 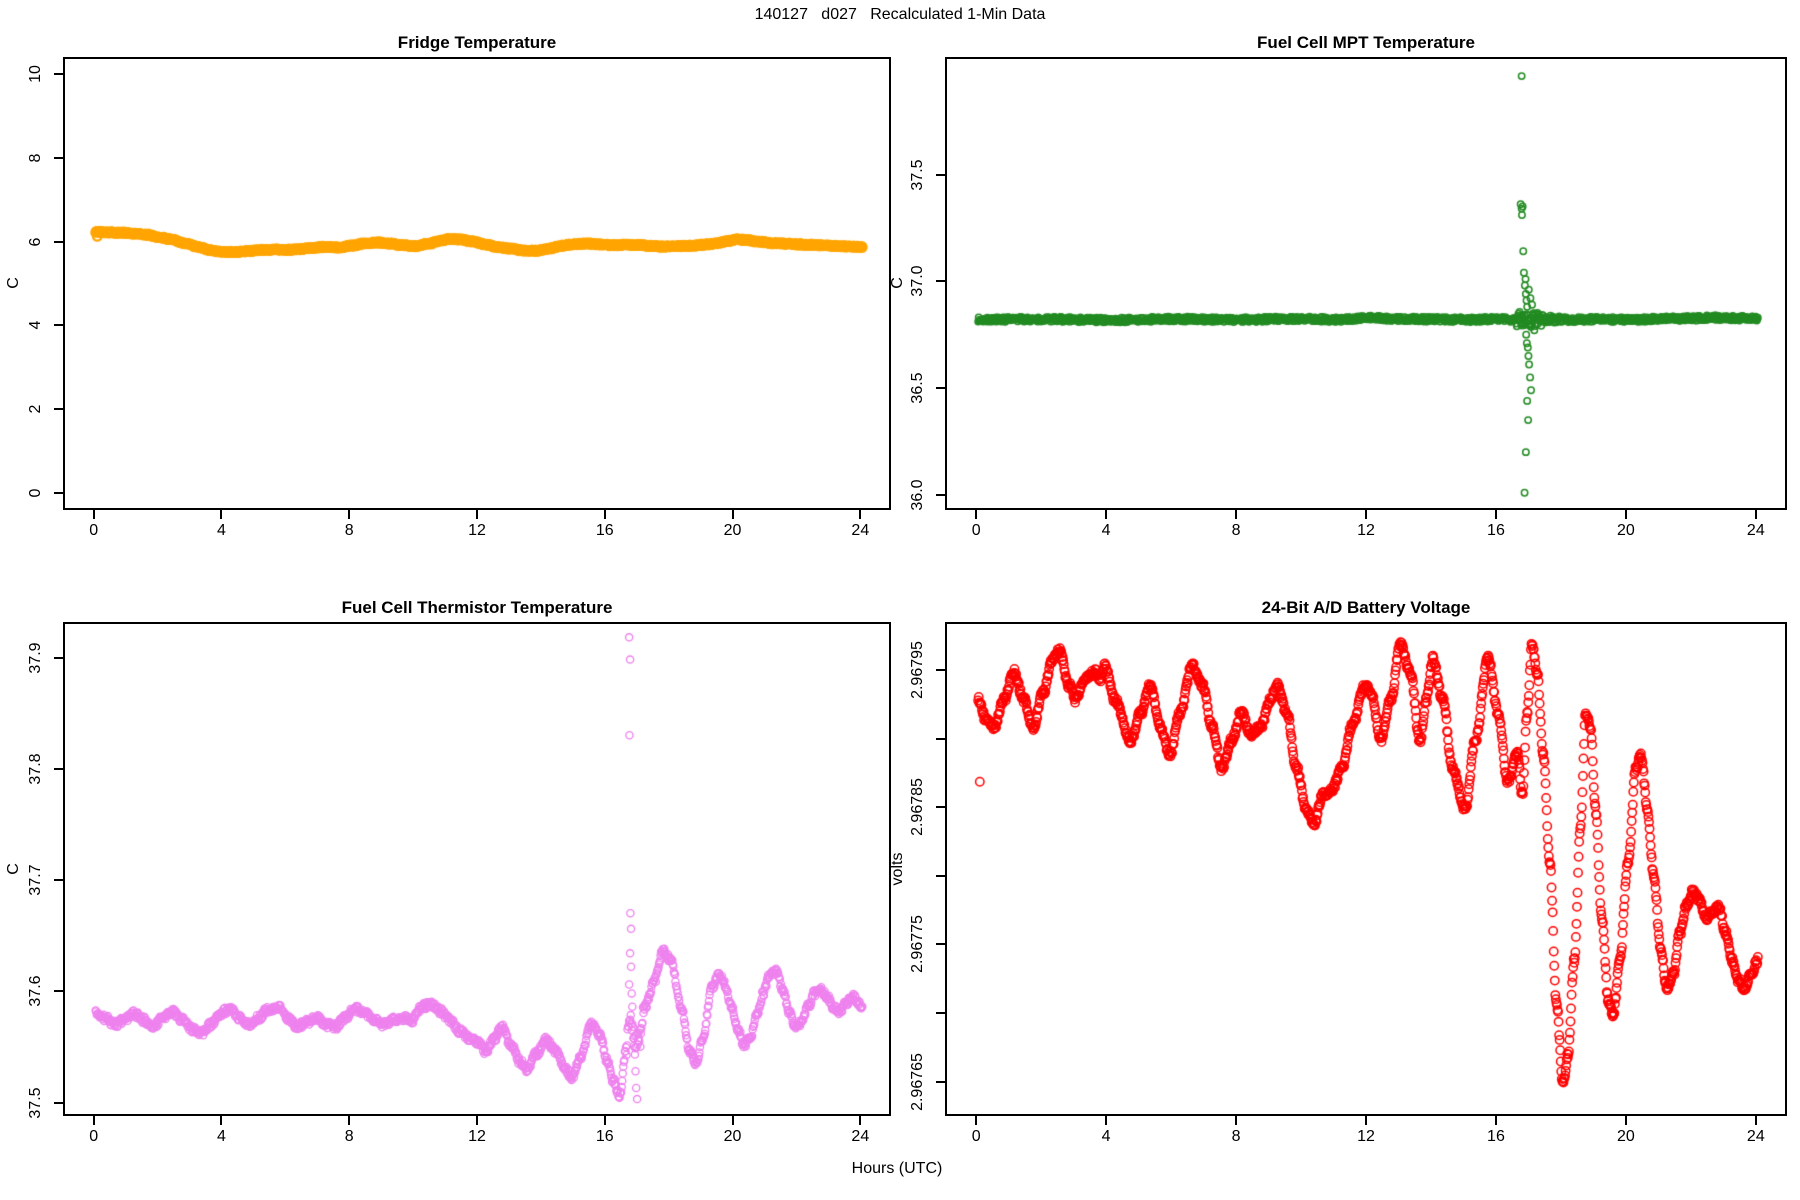 What do you see at coordinates (917, 388) in the screenshot?
I see `y-tick-label: 36.5` at bounding box center [917, 388].